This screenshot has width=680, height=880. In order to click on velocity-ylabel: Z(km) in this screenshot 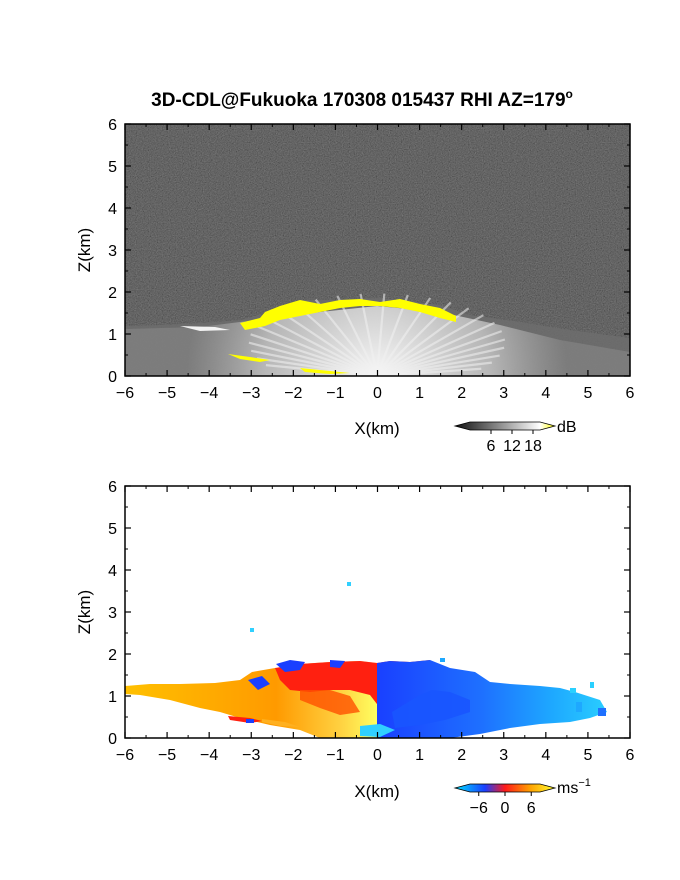, I will do `click(84, 612)`.